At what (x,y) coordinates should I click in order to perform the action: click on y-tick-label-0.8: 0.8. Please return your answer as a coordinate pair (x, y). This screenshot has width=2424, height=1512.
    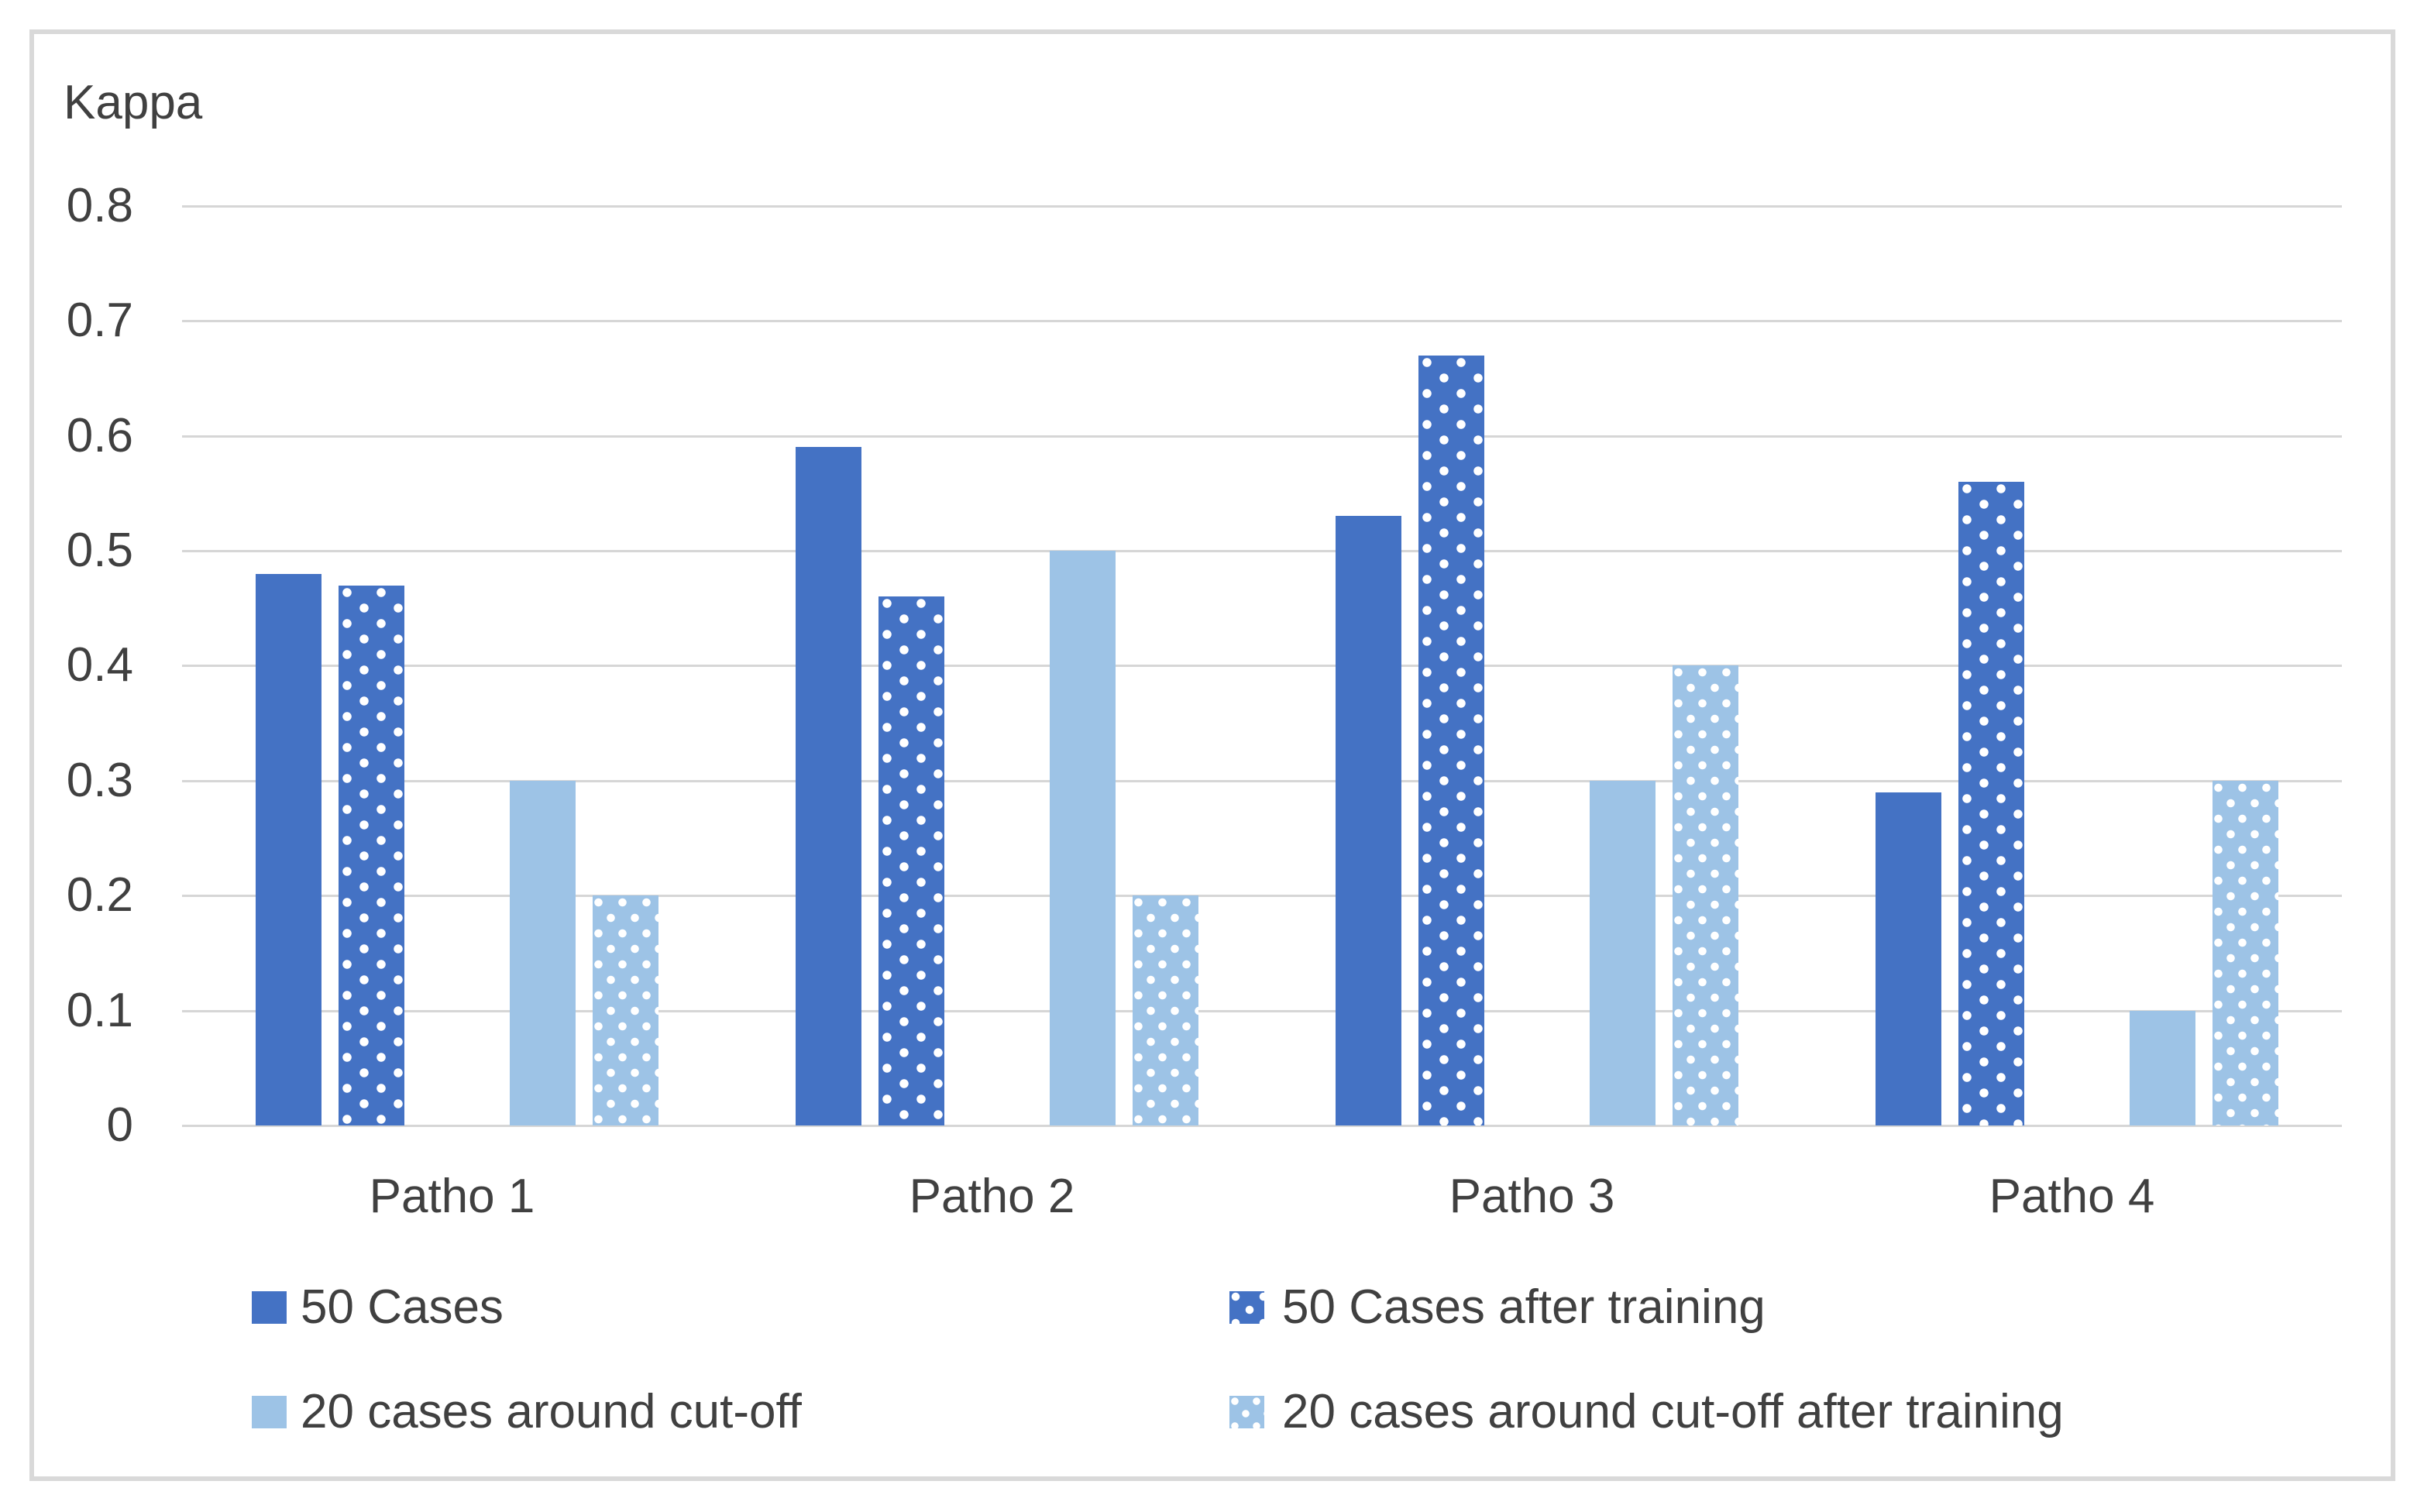
    Looking at the image, I should click on (99, 205).